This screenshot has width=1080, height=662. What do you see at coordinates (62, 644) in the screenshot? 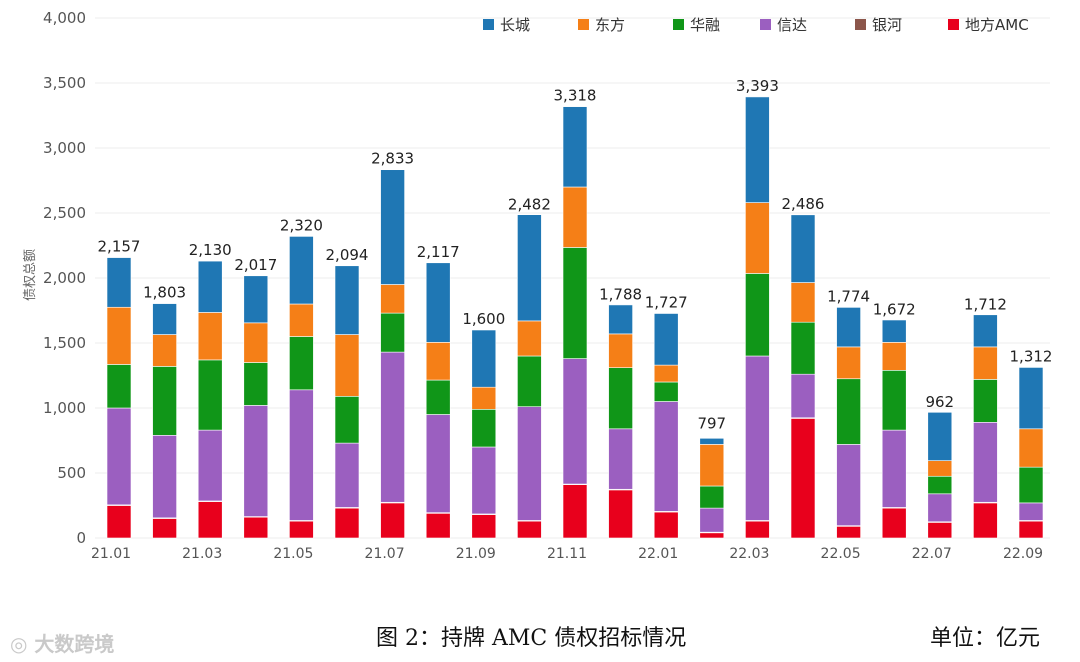
I see `watermark-logo: ◎ 大数跨境` at bounding box center [62, 644].